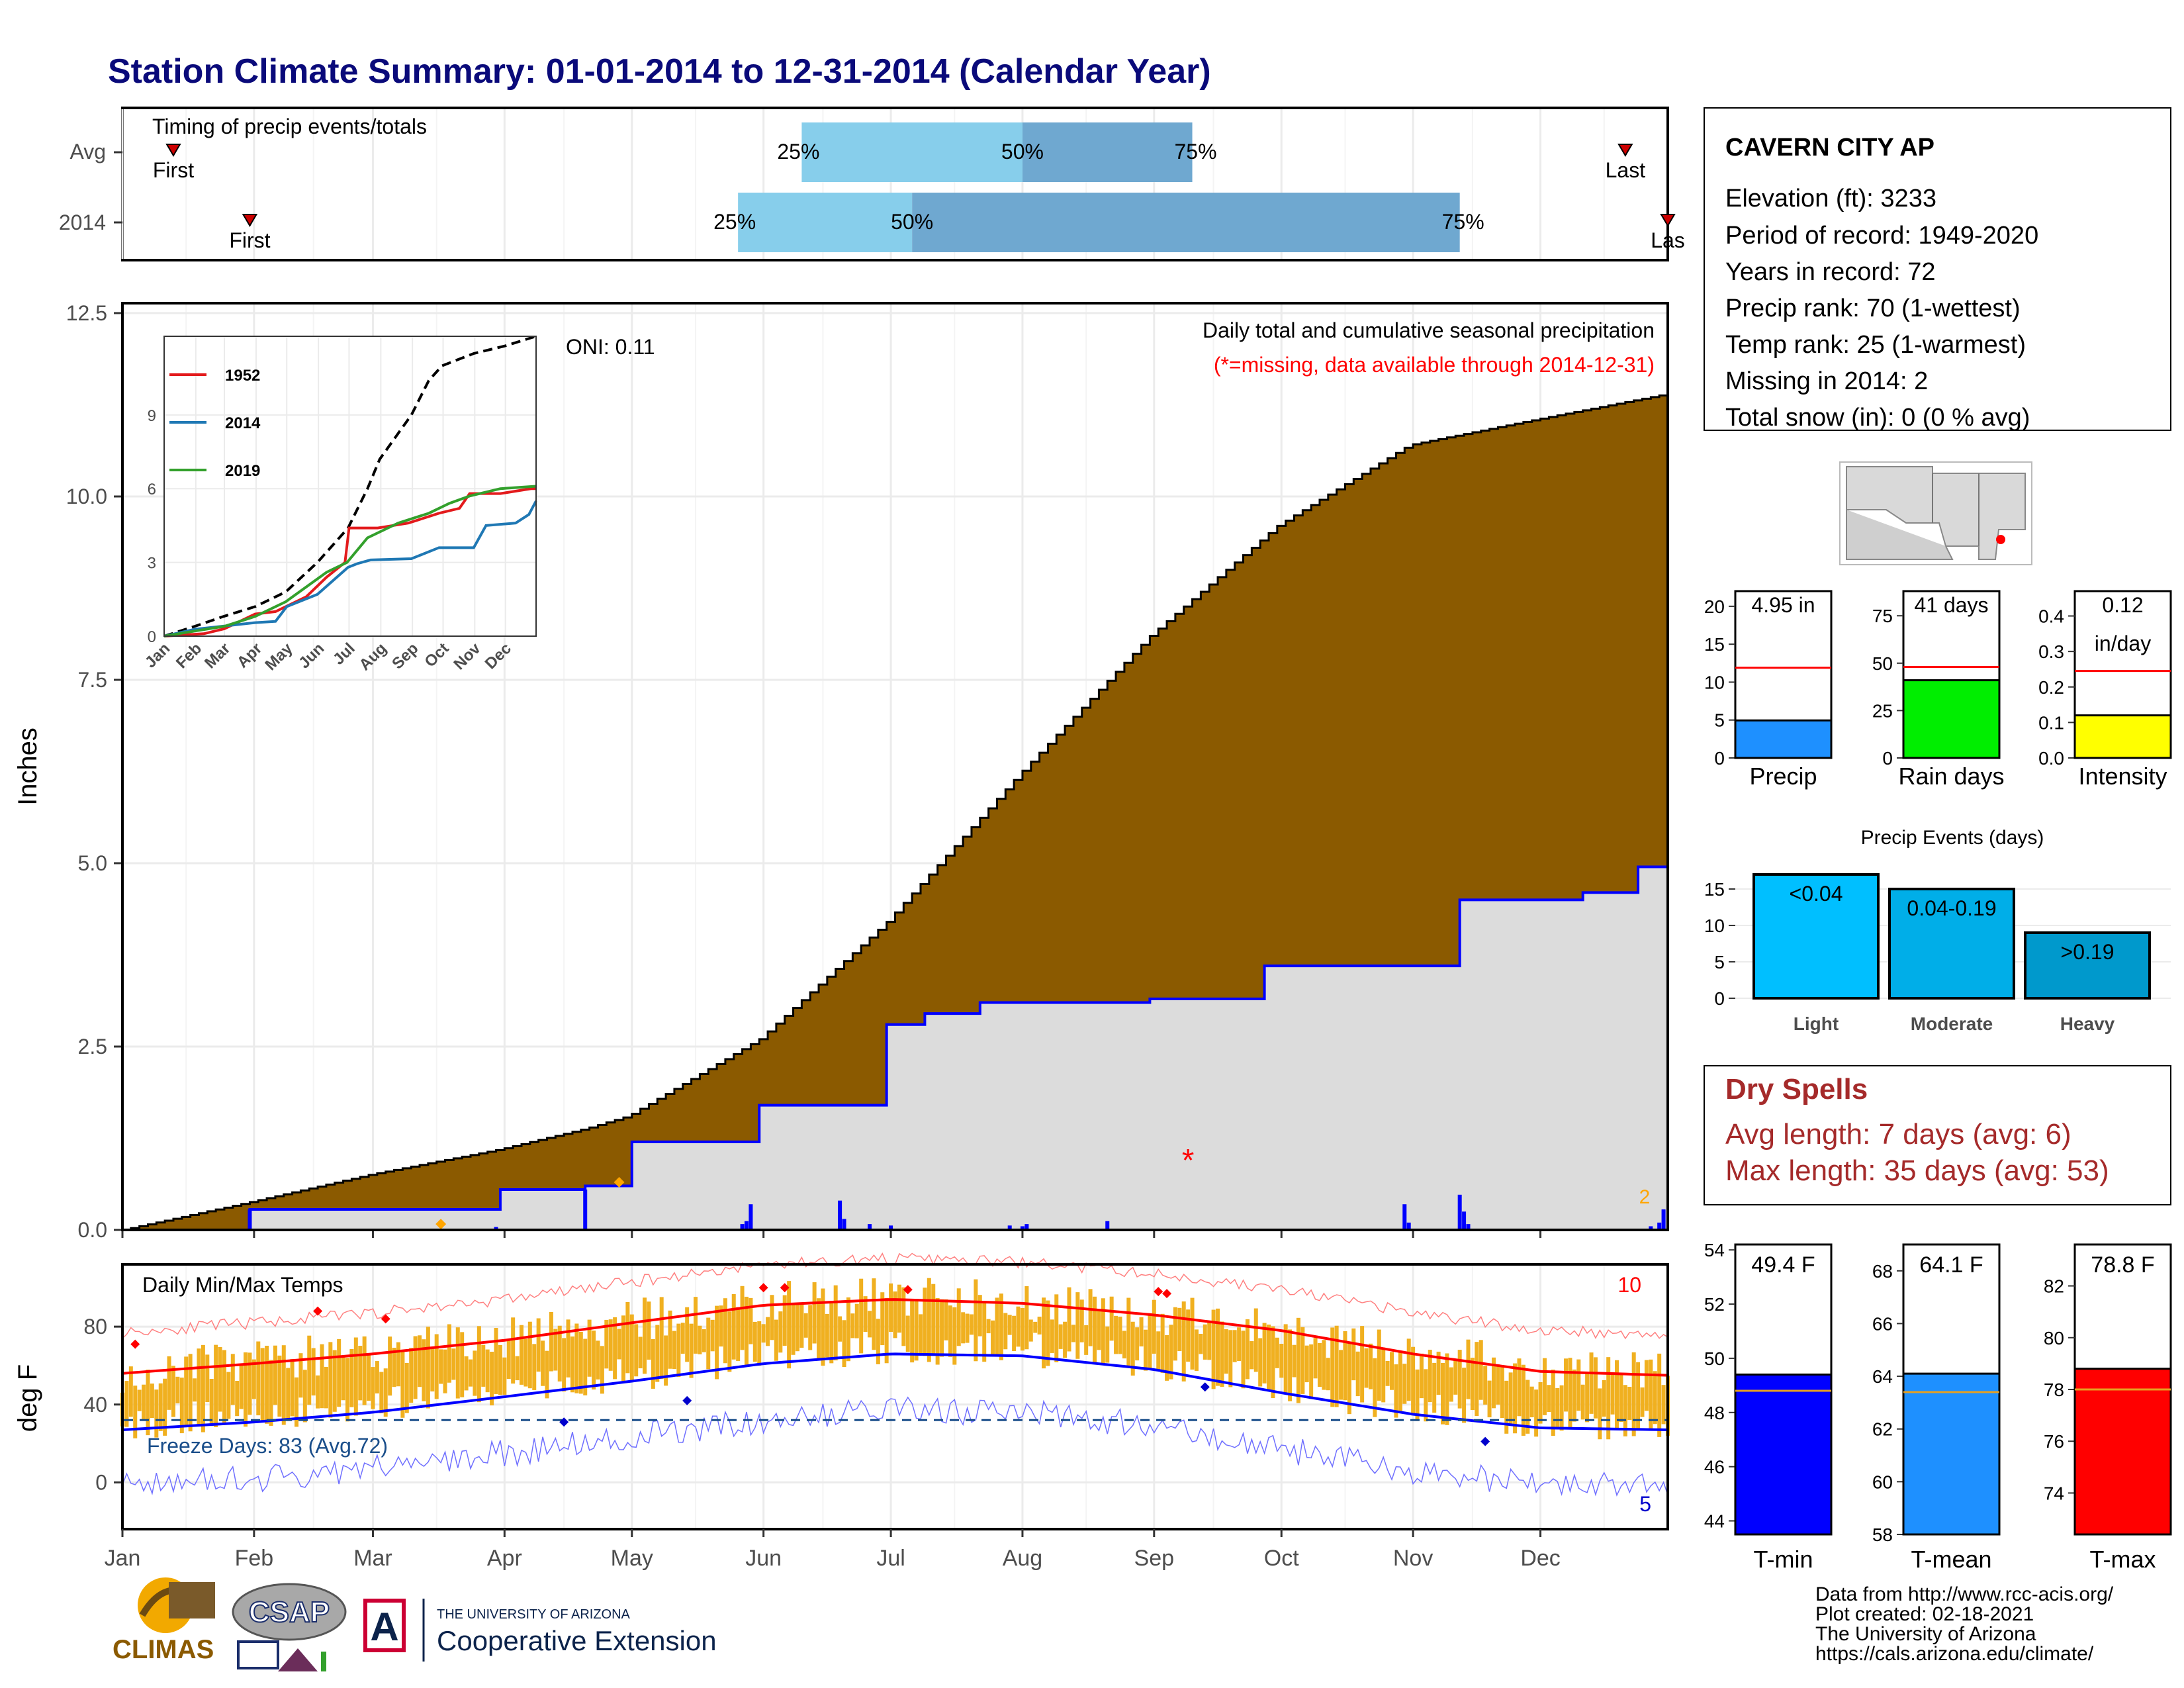  I want to click on station-line: Elevation (ft): 3233, so click(1831, 198).